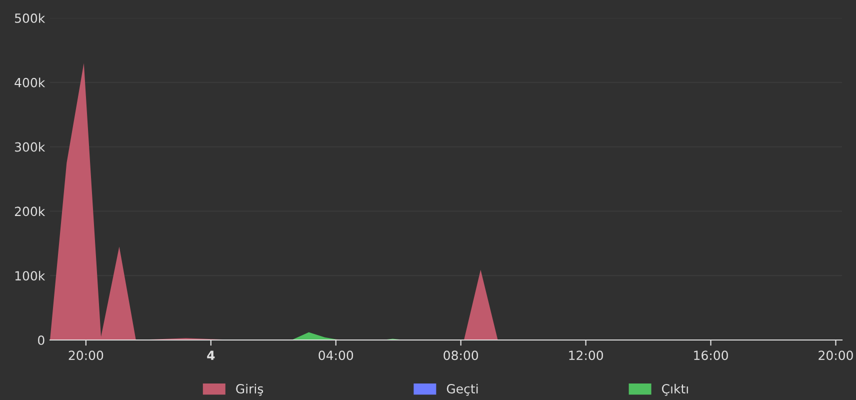  What do you see at coordinates (30, 211) in the screenshot?
I see `y-tick-label: 200k` at bounding box center [30, 211].